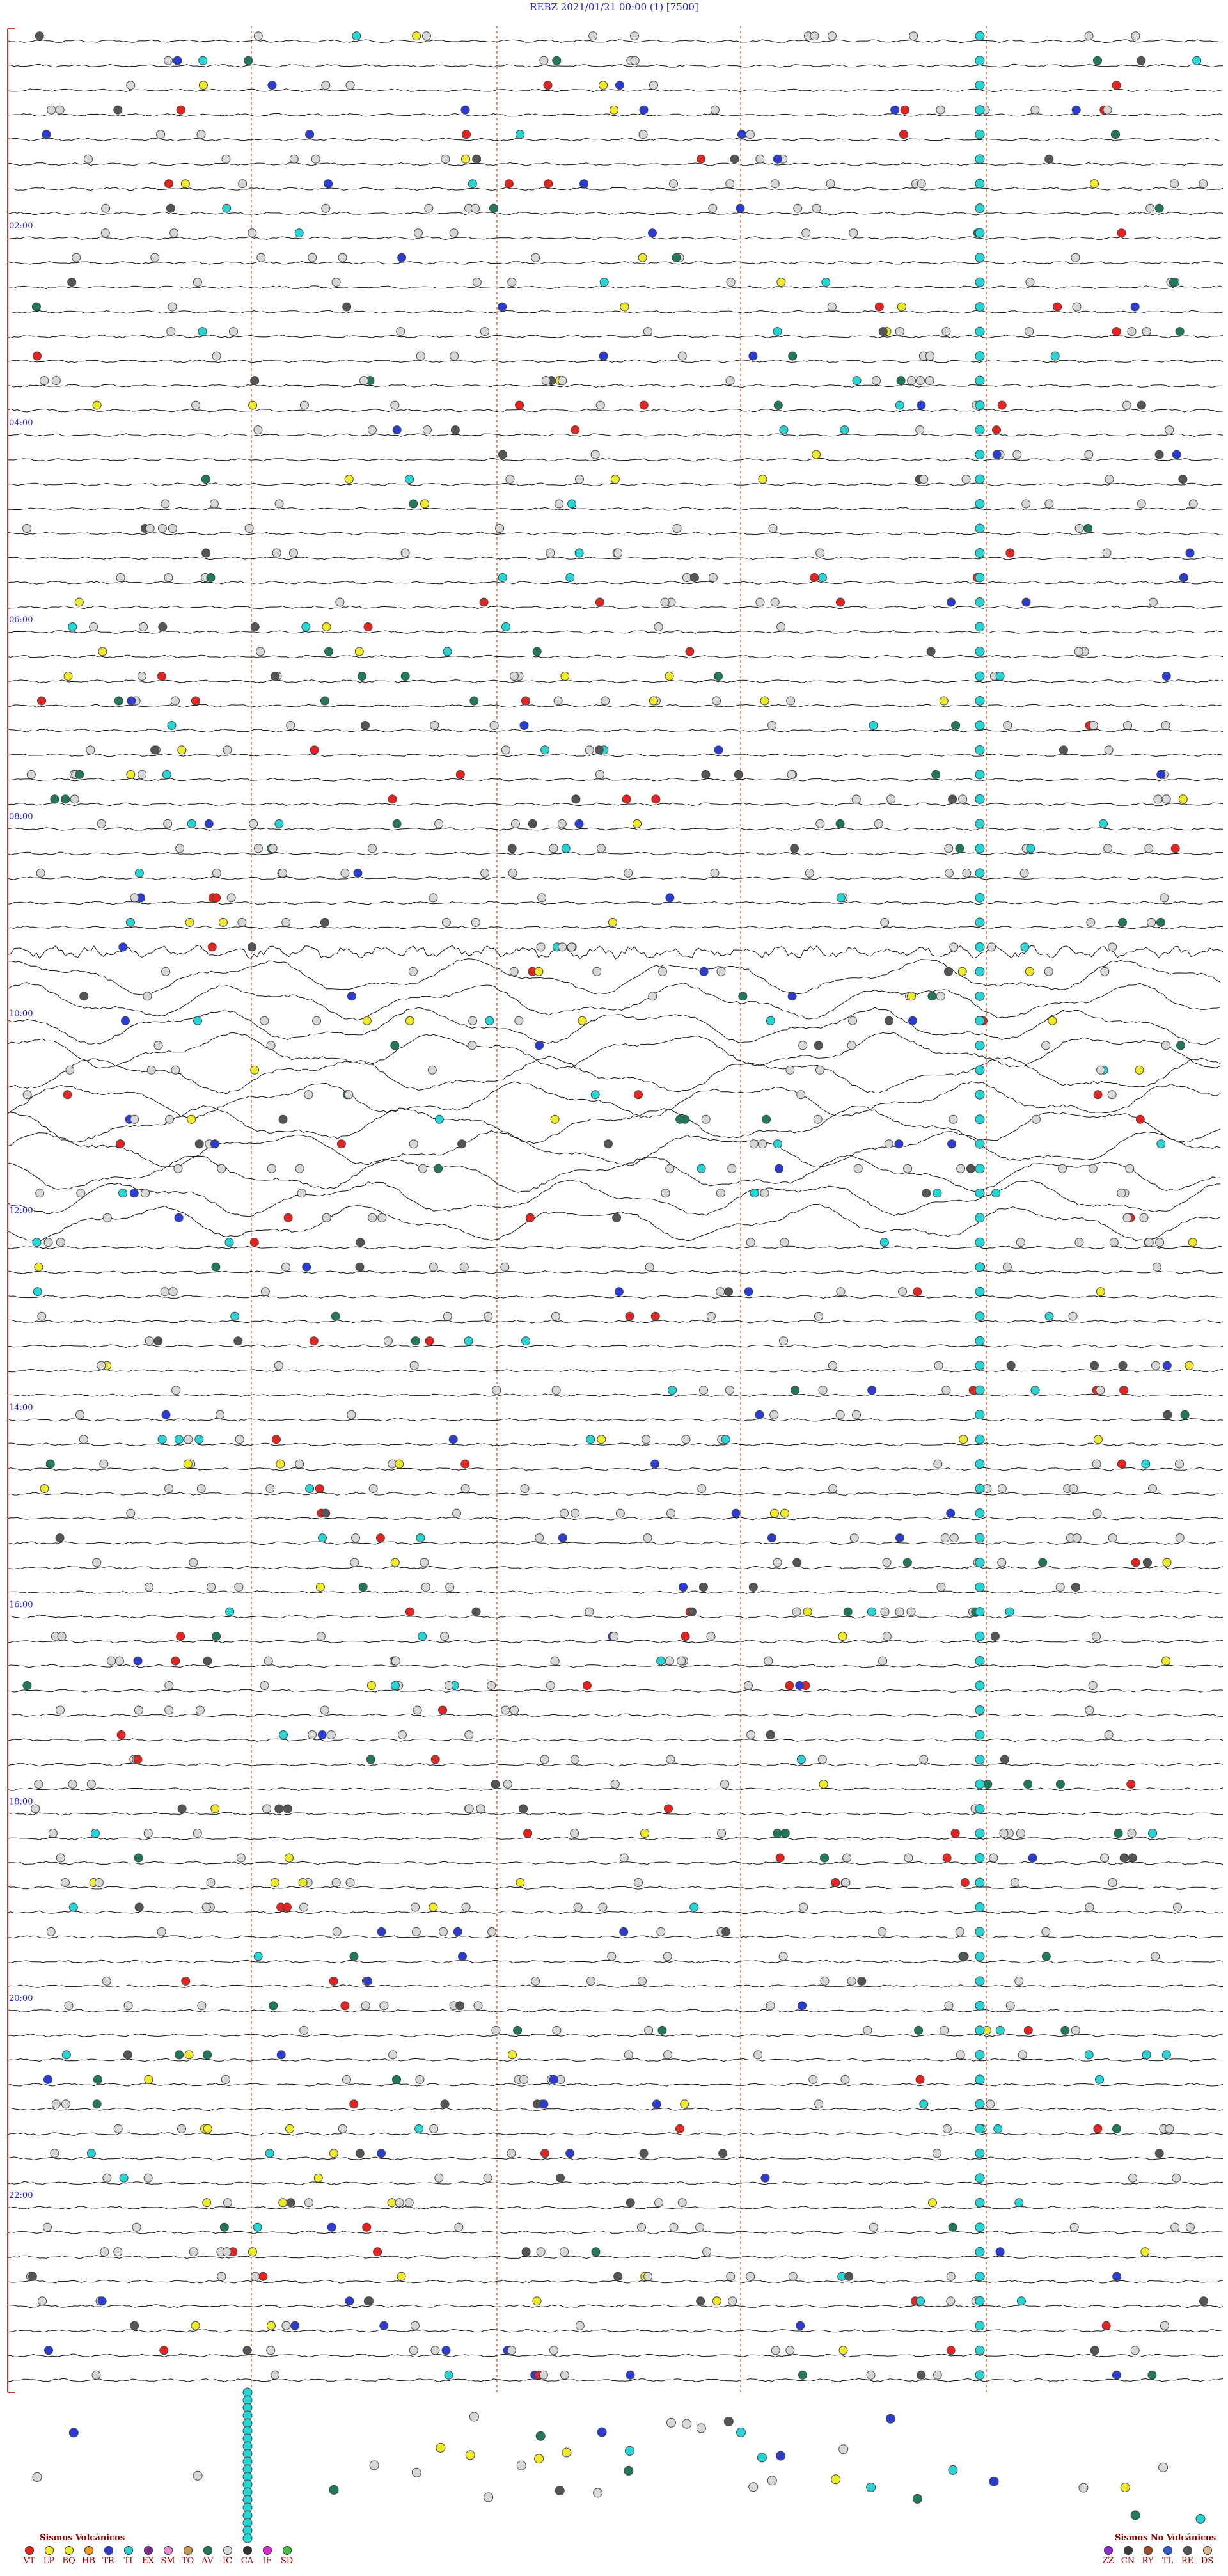 This screenshot has width=1228, height=2576. Describe the element at coordinates (21, 1801) in the screenshot. I see `hour-label-8: 18:00` at that location.